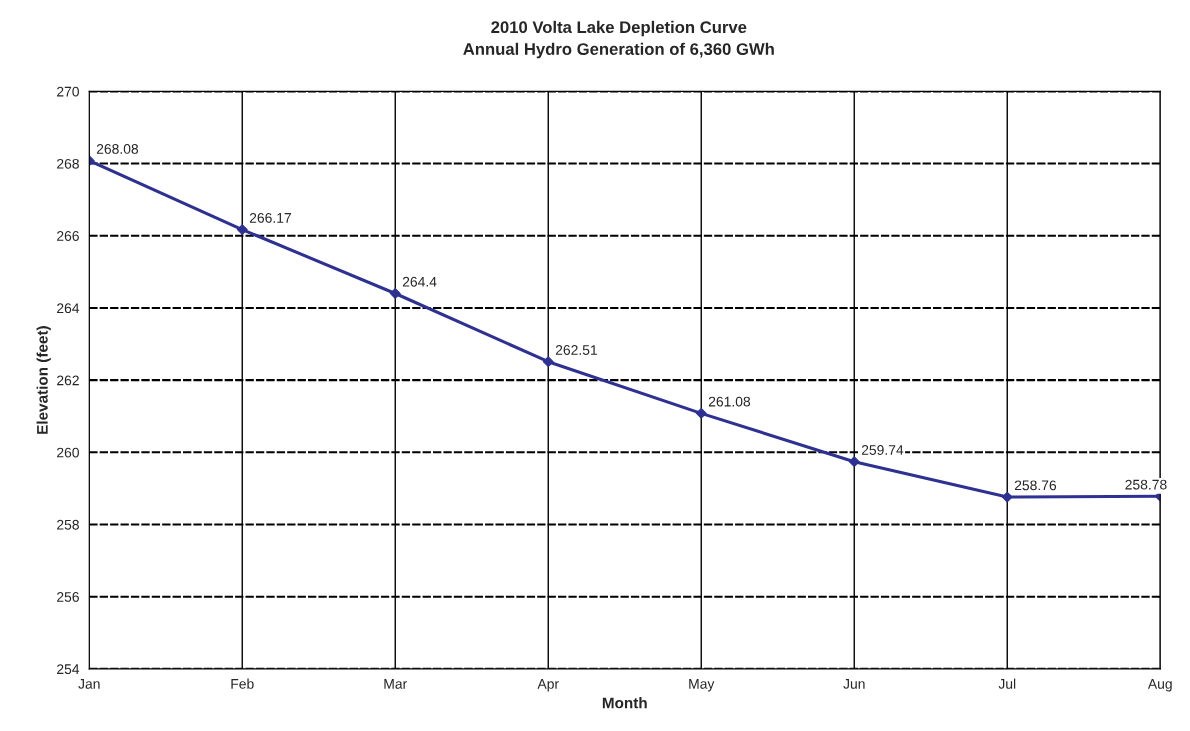 The image size is (1190, 731). Describe the element at coordinates (117, 149) in the screenshot. I see `data-label: 268.08` at that location.